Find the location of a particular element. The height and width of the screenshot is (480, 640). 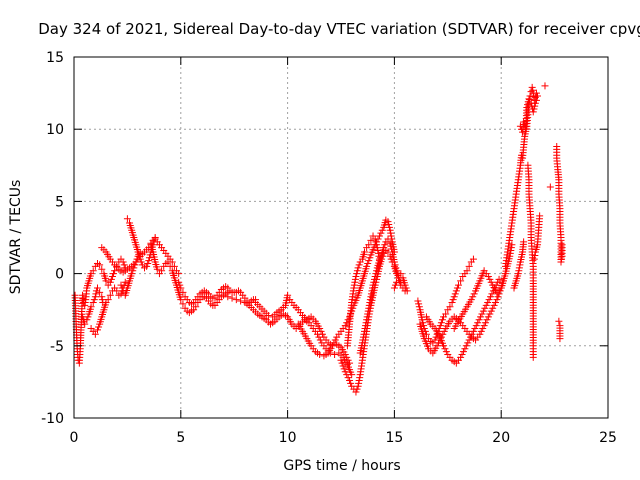

x-tick-label: 10 is located at coordinates (288, 438).